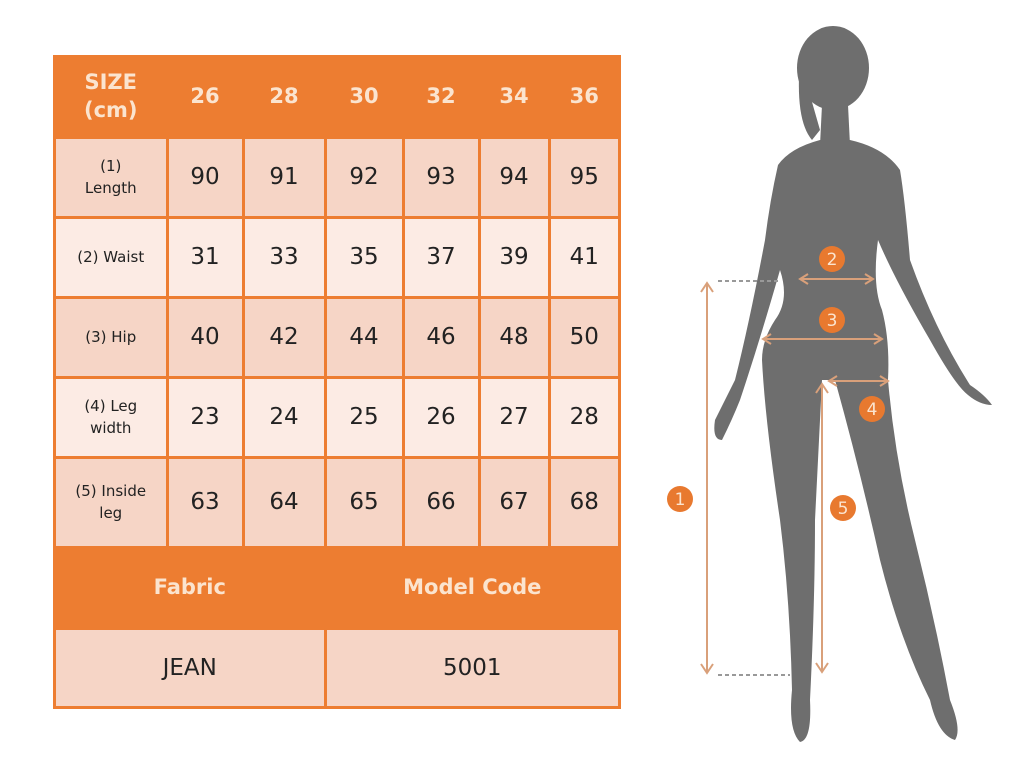  What do you see at coordinates (205, 177) in the screenshot?
I see `table-cell: 90` at bounding box center [205, 177].